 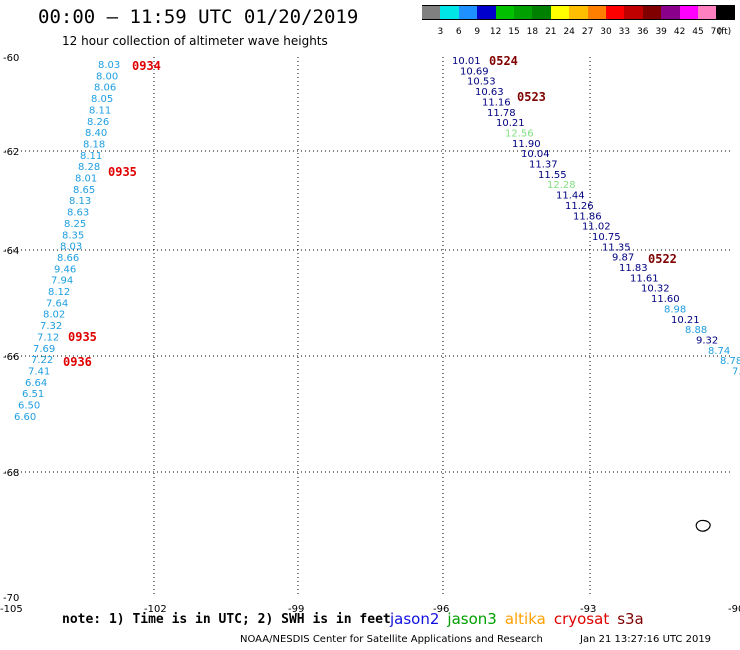 What do you see at coordinates (86, 179) in the screenshot?
I see `swh-value: 8.01` at bounding box center [86, 179].